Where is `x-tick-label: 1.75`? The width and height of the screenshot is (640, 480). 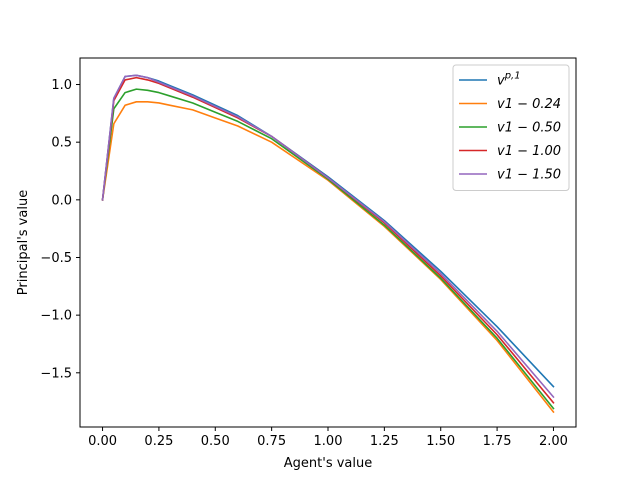 x-tick-label: 1.75 is located at coordinates (497, 441).